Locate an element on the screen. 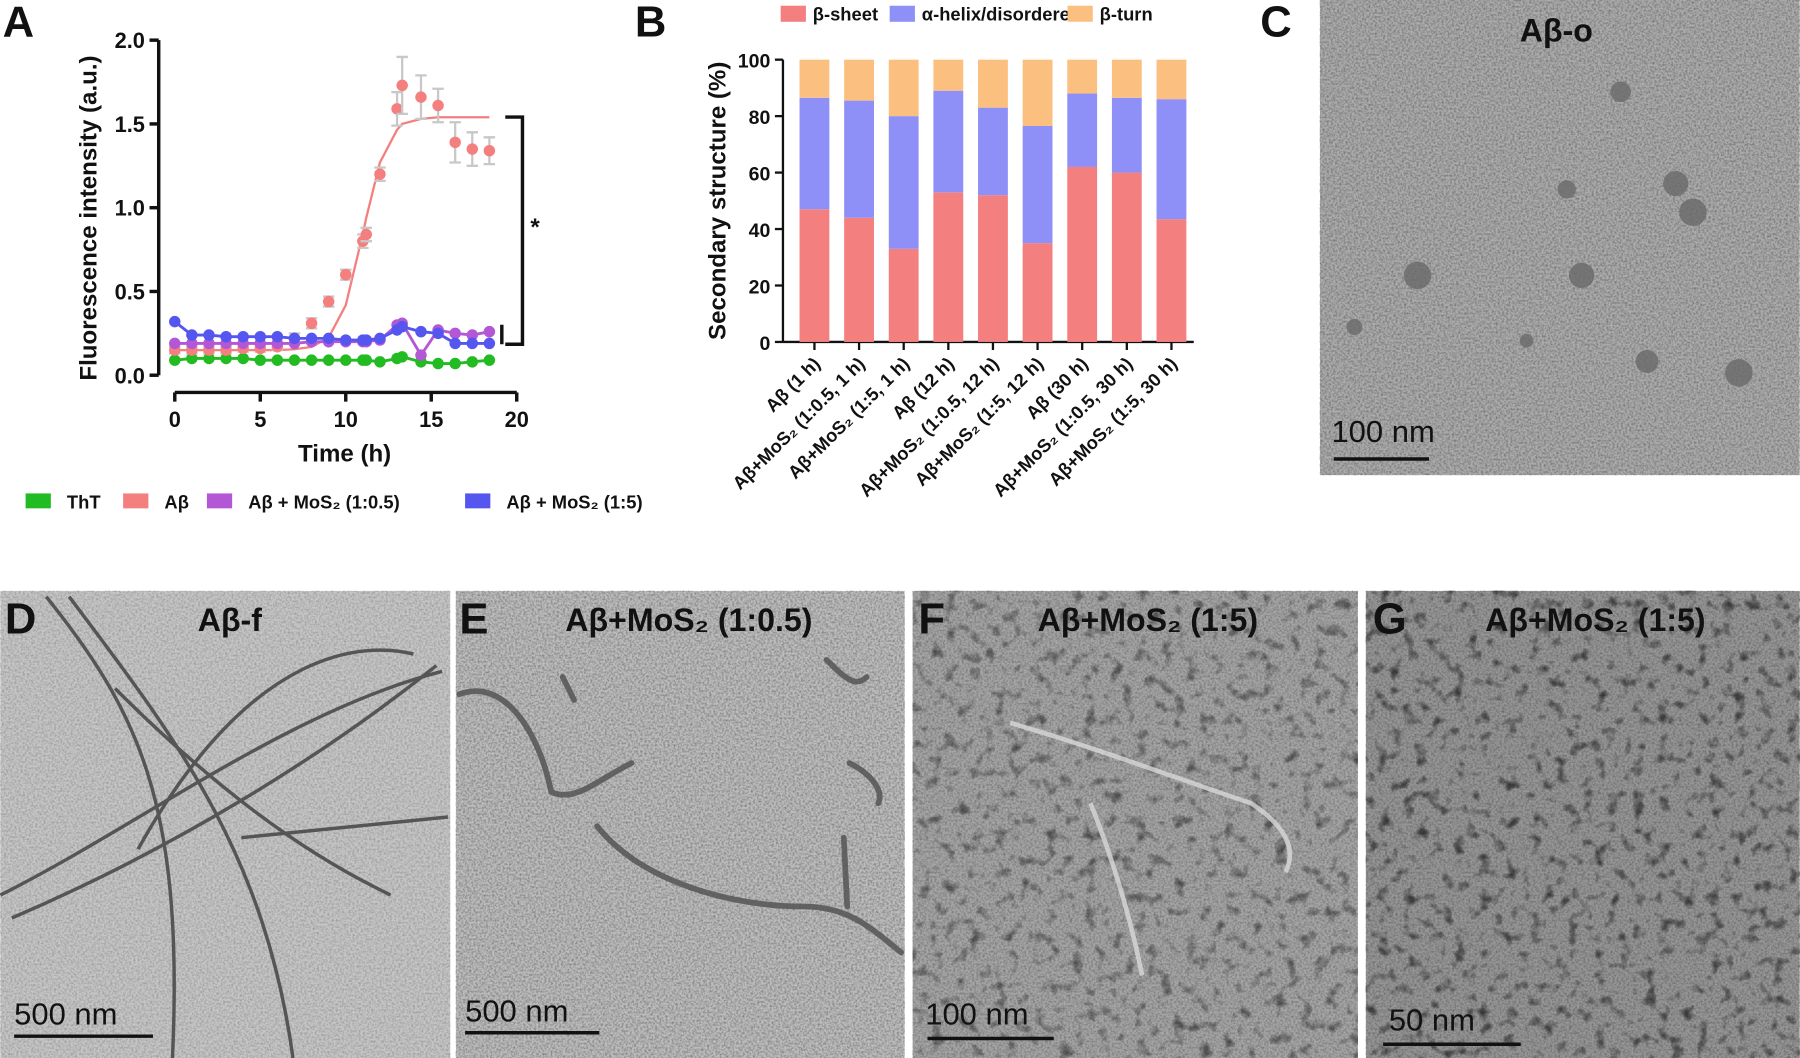 Image resolution: width=1800 pixels, height=1058 pixels. y-axis-label: Secondary structure (%) is located at coordinates (718, 201).